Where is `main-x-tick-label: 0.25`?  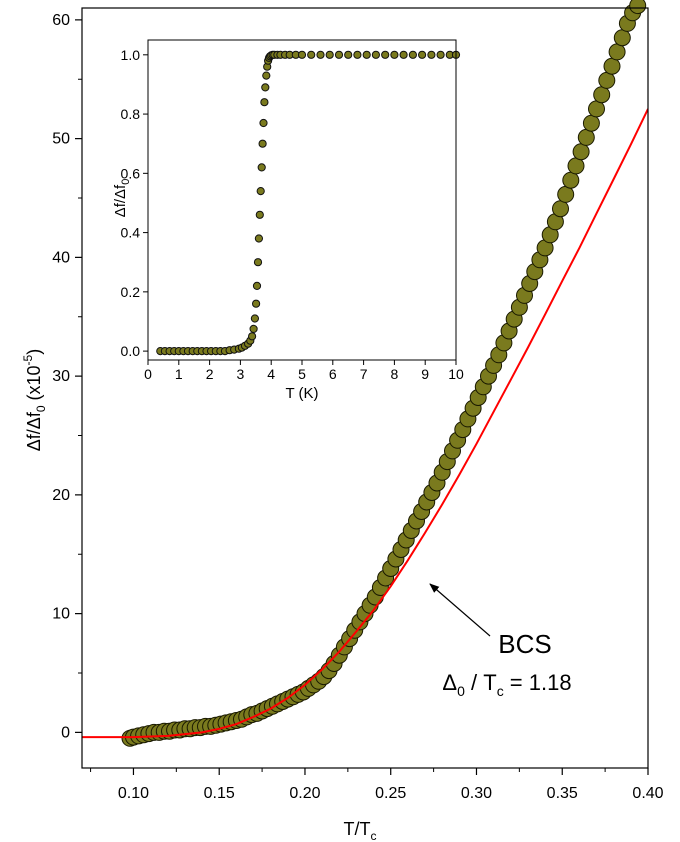
main-x-tick-label: 0.25 is located at coordinates (390, 793).